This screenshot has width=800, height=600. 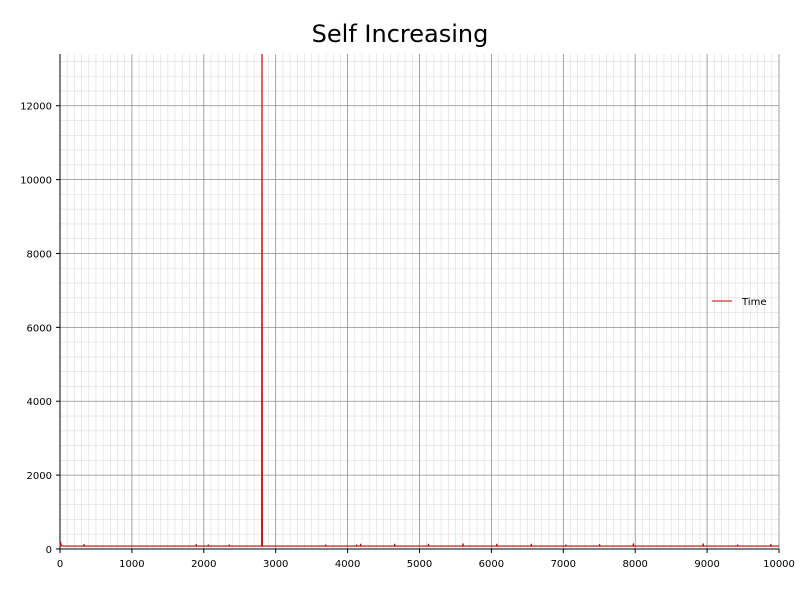 What do you see at coordinates (753, 302) in the screenshot?
I see `legend-label: Time` at bounding box center [753, 302].